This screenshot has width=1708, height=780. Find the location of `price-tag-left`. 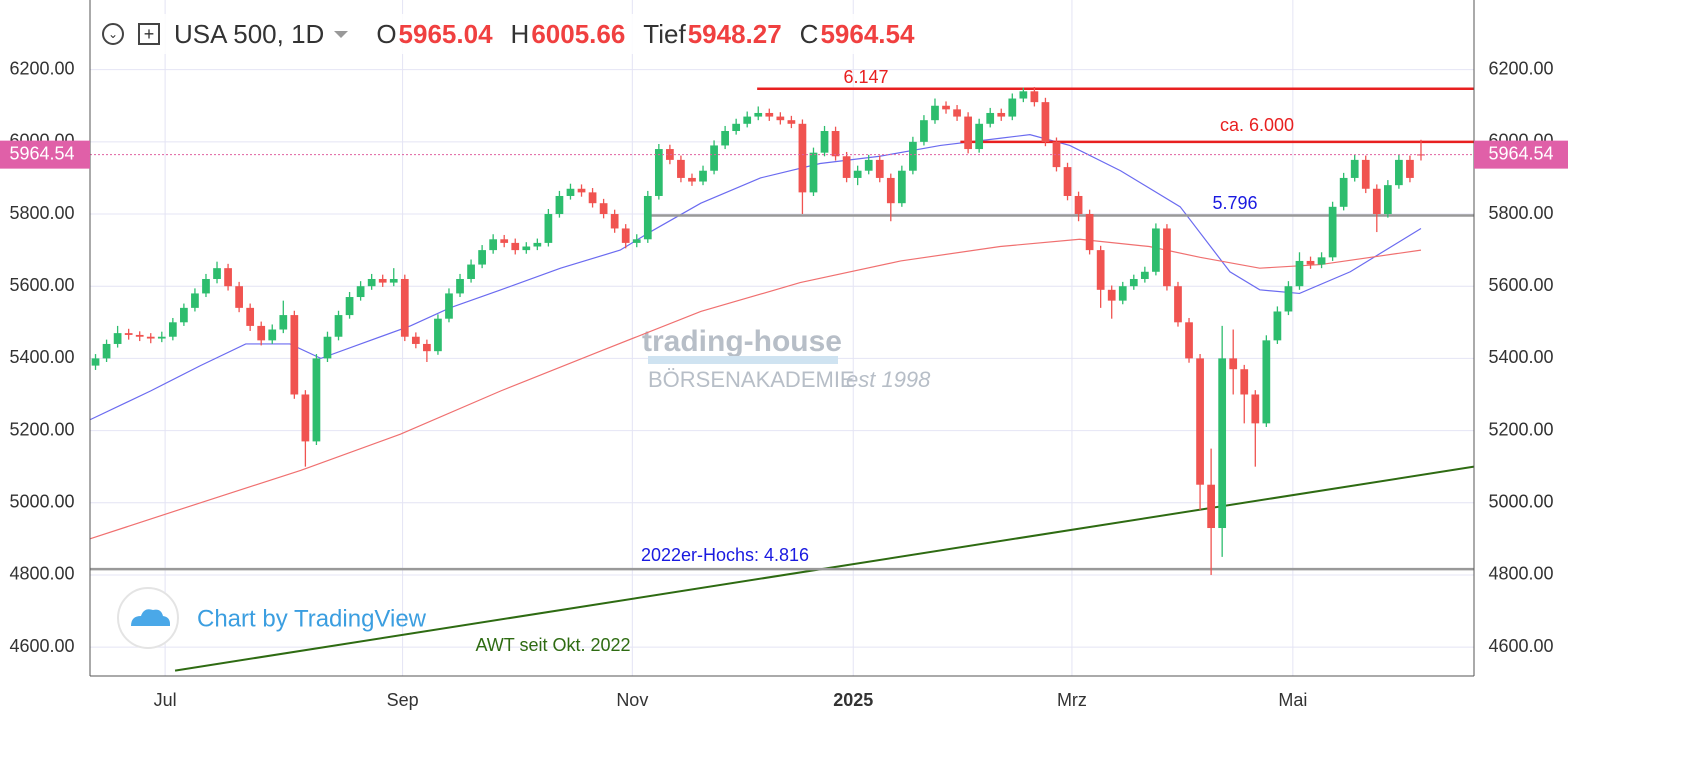

price-tag-left is located at coordinates (45, 154).